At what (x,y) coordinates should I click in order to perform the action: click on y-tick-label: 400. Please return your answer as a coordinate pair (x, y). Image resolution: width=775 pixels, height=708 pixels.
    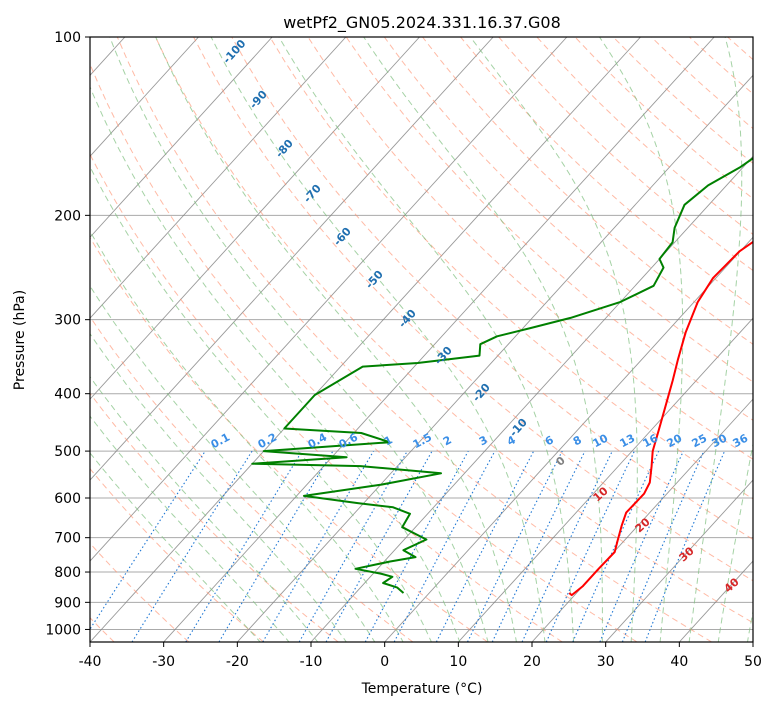
    Looking at the image, I should click on (67, 395).